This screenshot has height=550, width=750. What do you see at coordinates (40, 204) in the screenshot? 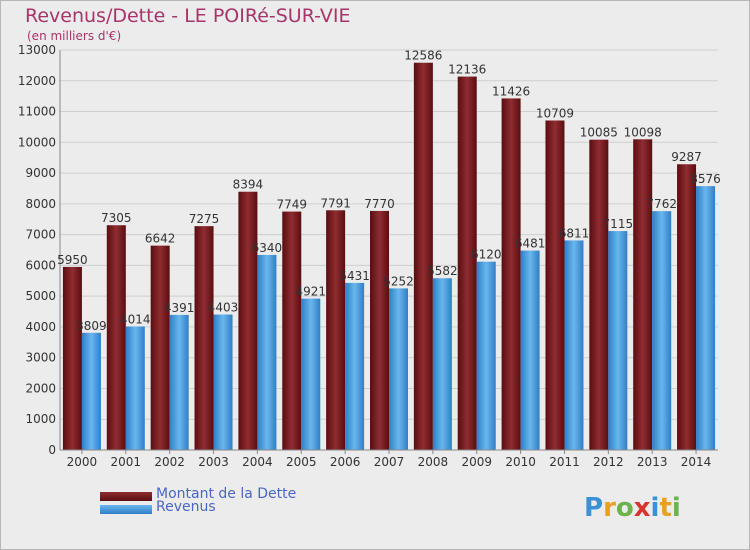
I see `y-tick-label: 8000` at bounding box center [40, 204].